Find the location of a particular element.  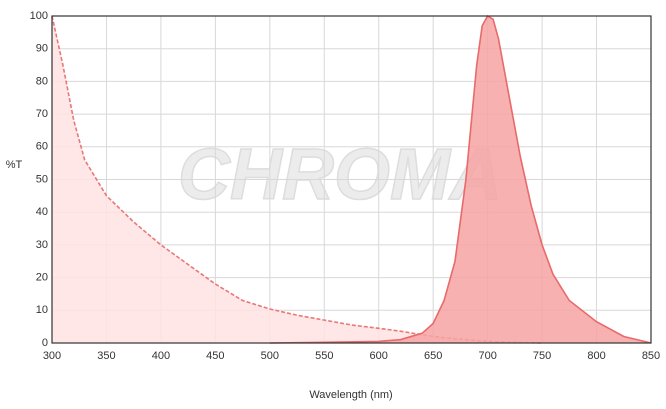

watermark: CHROMA is located at coordinates (340, 175).